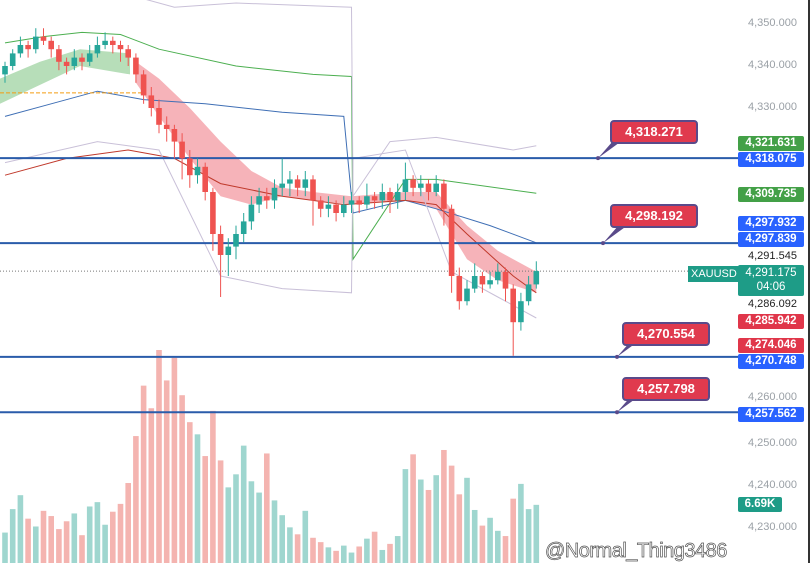 The height and width of the screenshot is (563, 812). Describe the element at coordinates (636, 551) in the screenshot. I see `watermark: @Normal_Thing3486` at that location.